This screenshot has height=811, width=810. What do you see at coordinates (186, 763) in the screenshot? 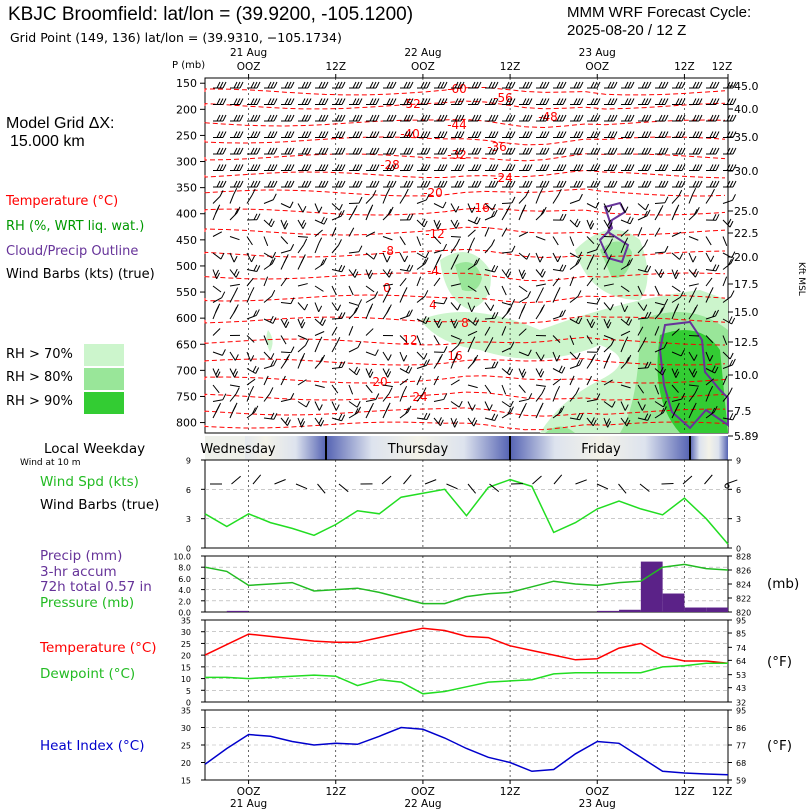
I see `heat-left-tick-label: 20` at bounding box center [186, 763].